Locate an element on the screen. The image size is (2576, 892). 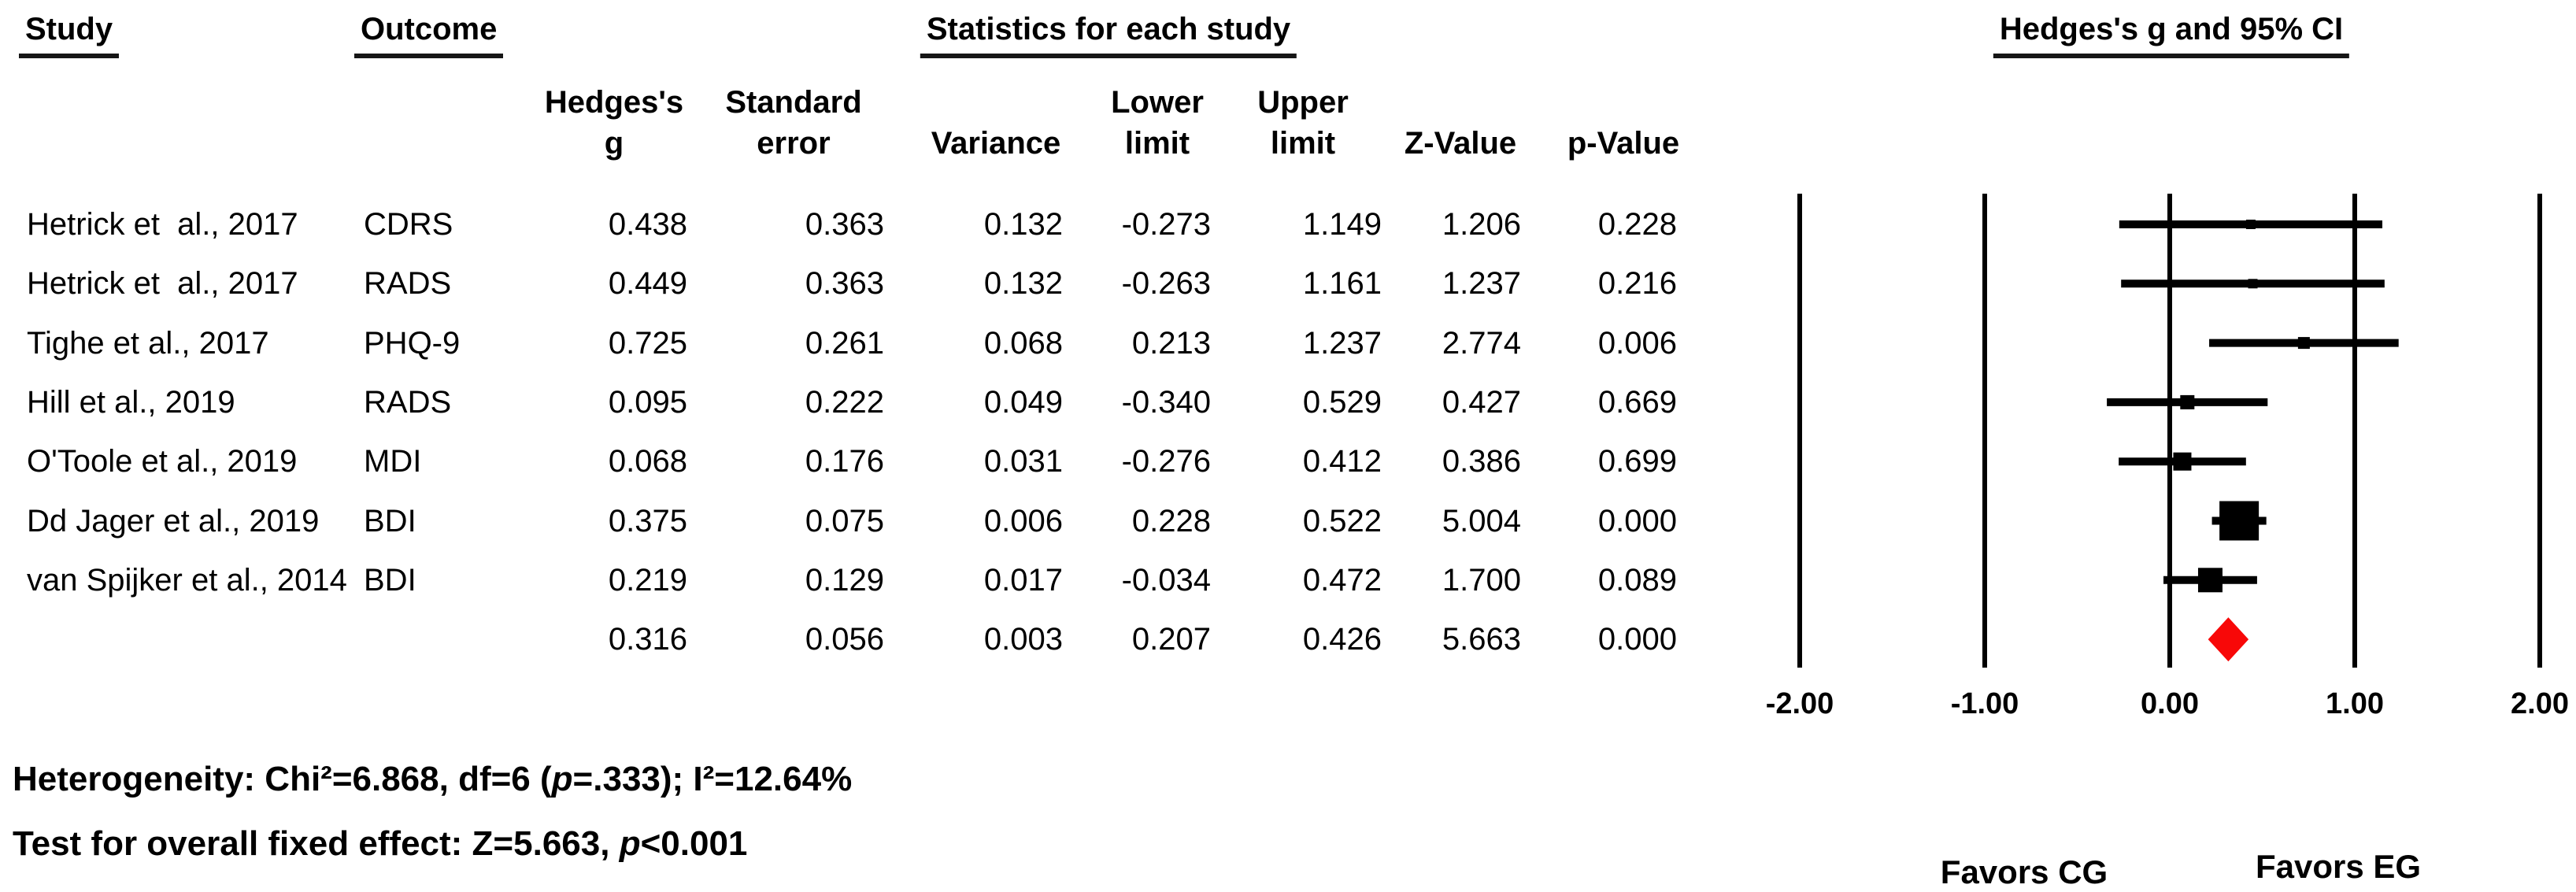
z-value-cell: 0.427 is located at coordinates (1481, 402).